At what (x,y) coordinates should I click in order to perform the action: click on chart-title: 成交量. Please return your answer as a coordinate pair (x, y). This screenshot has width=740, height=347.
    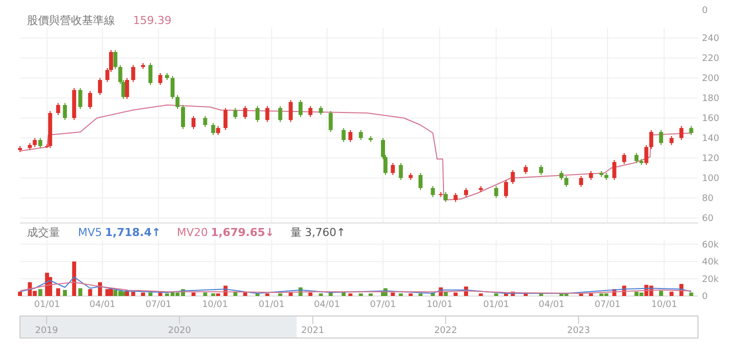
    Looking at the image, I should click on (43, 232).